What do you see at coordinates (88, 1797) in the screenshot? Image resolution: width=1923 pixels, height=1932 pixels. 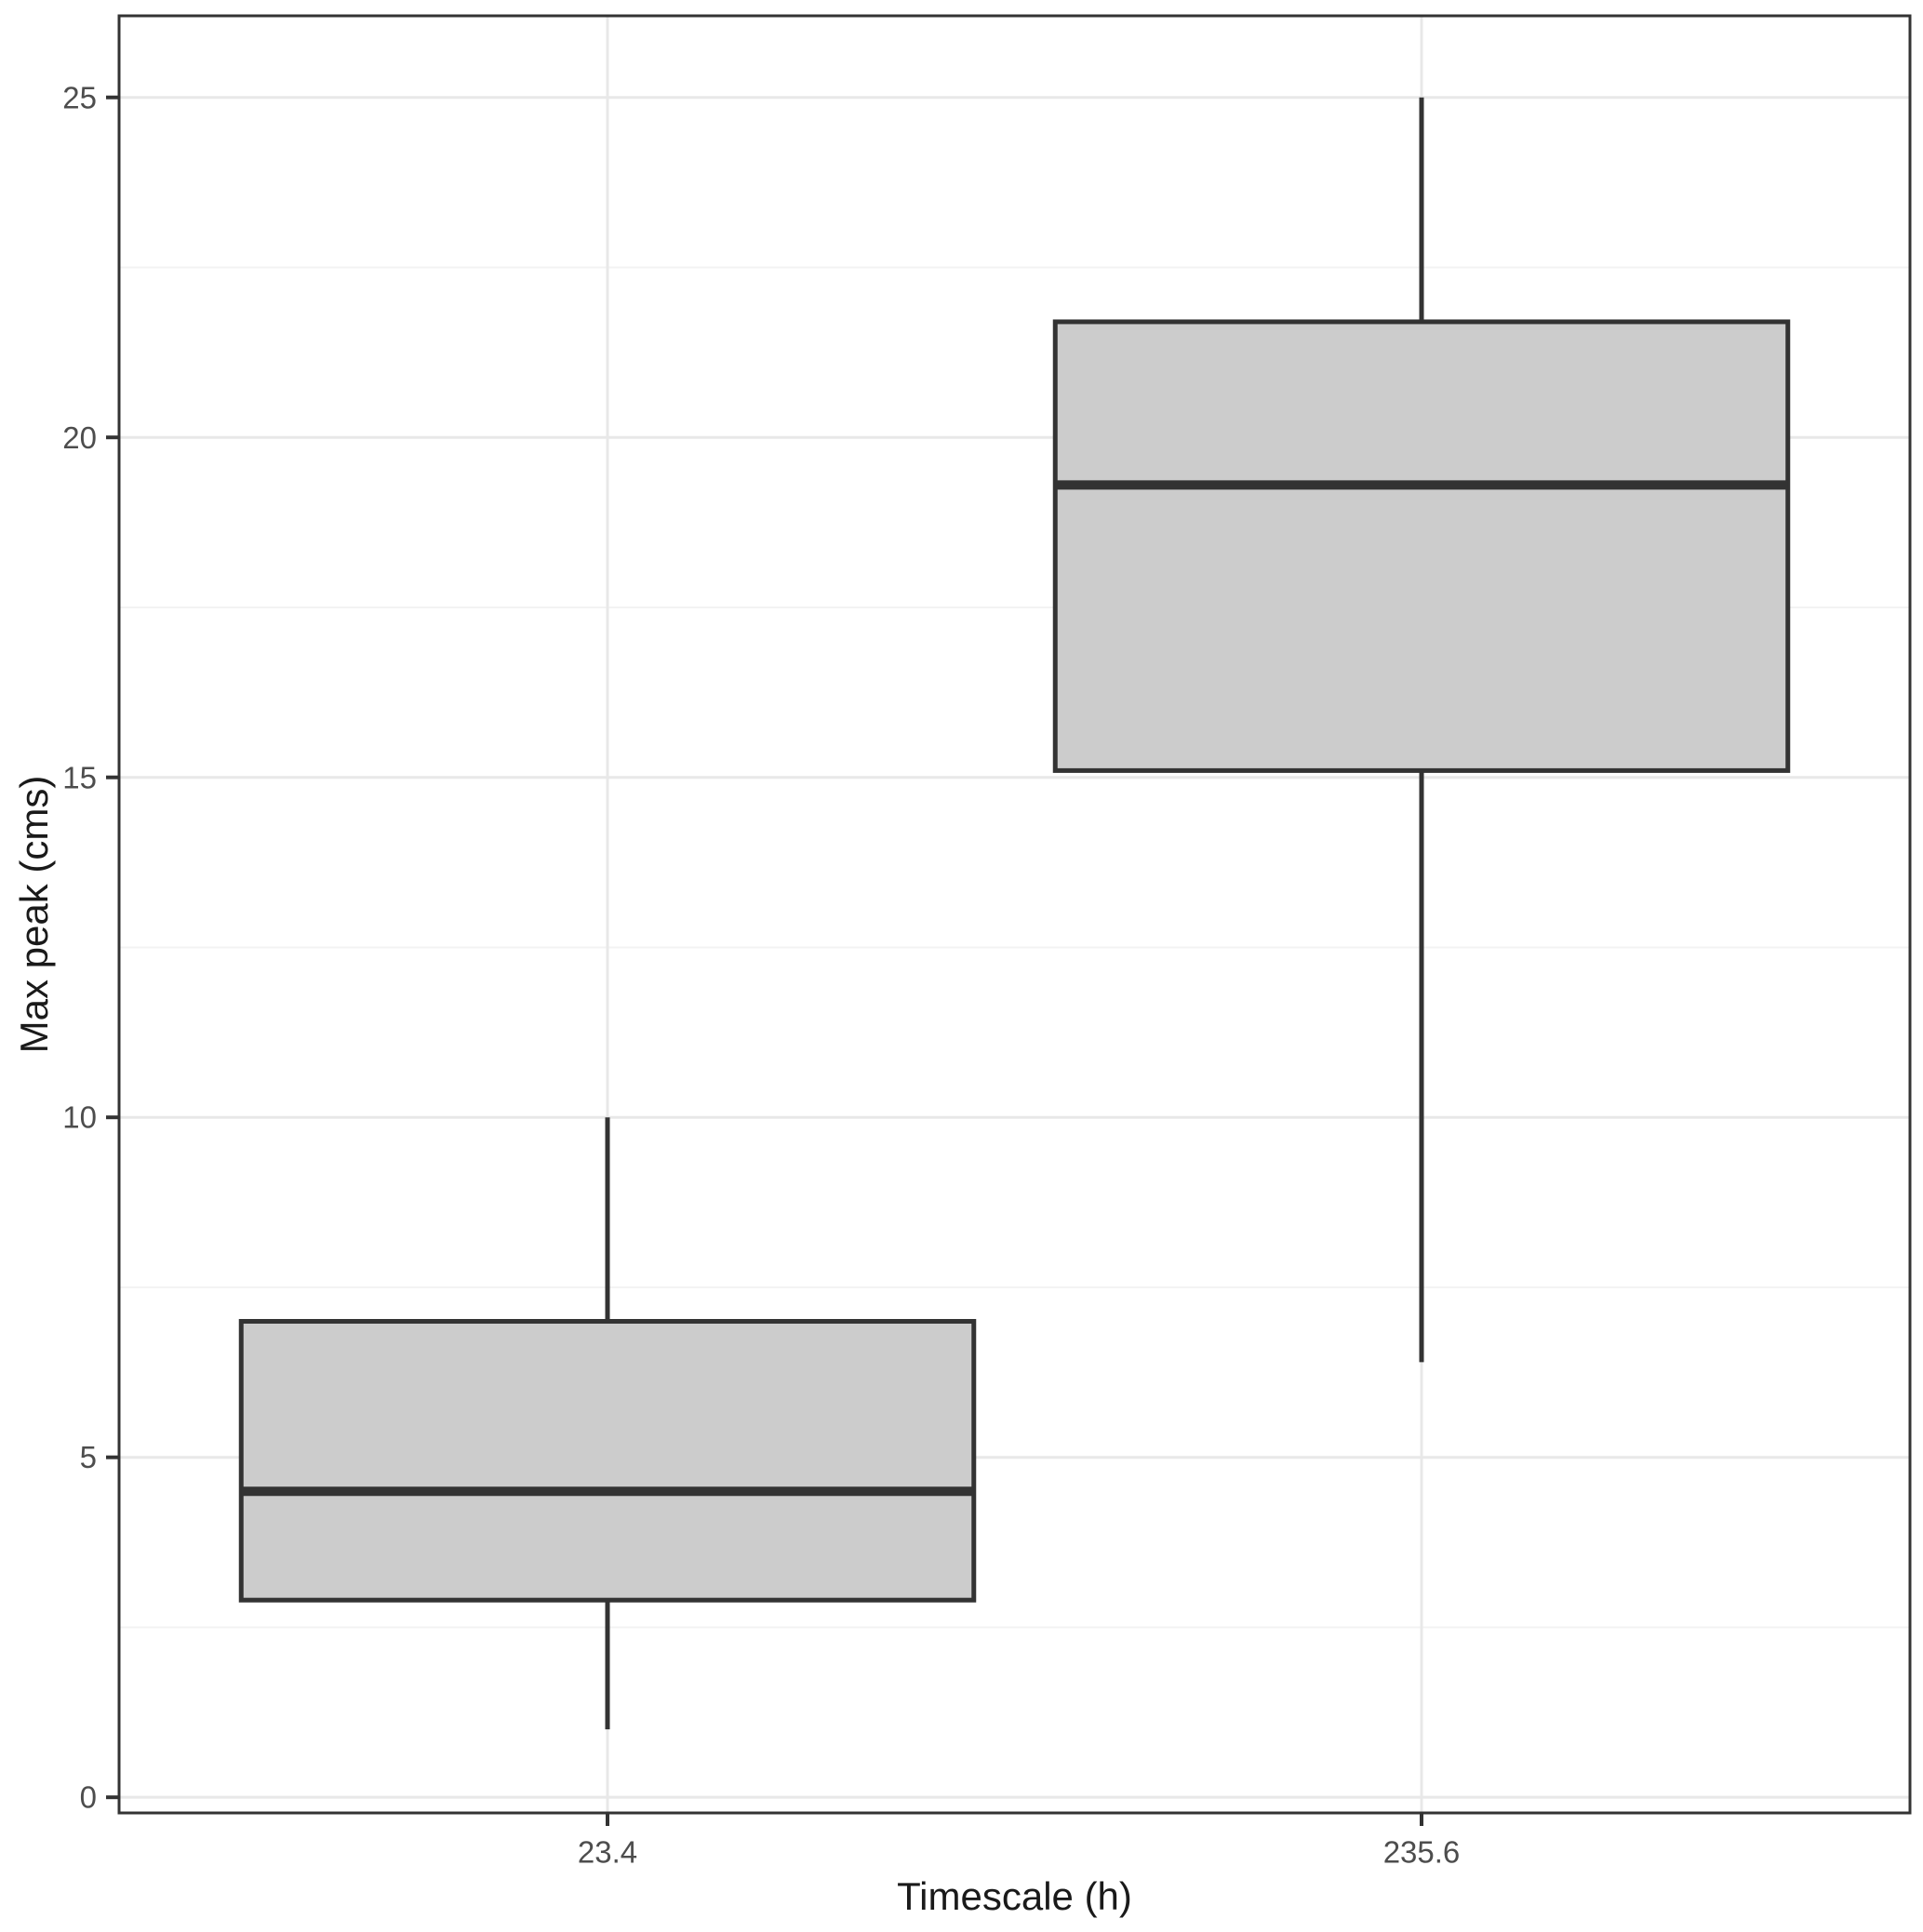 I see `y-tick-label-0: 0` at bounding box center [88, 1797].